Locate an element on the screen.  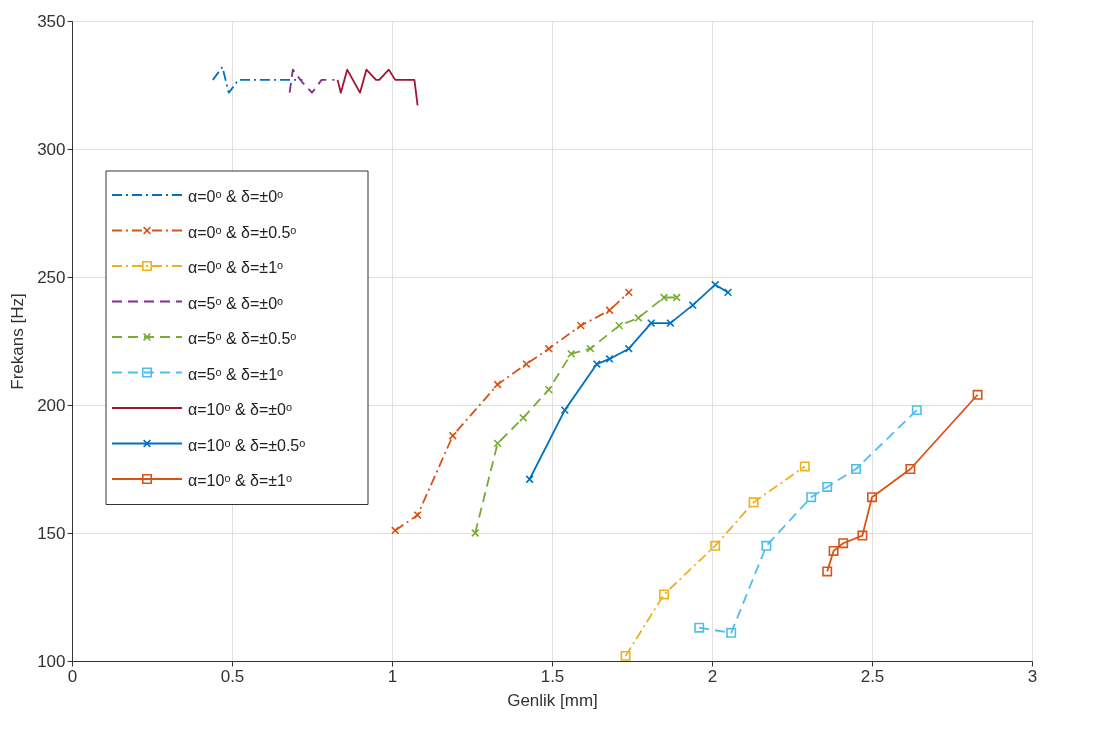
y-tick-label: 100 is located at coordinates (51, 661).